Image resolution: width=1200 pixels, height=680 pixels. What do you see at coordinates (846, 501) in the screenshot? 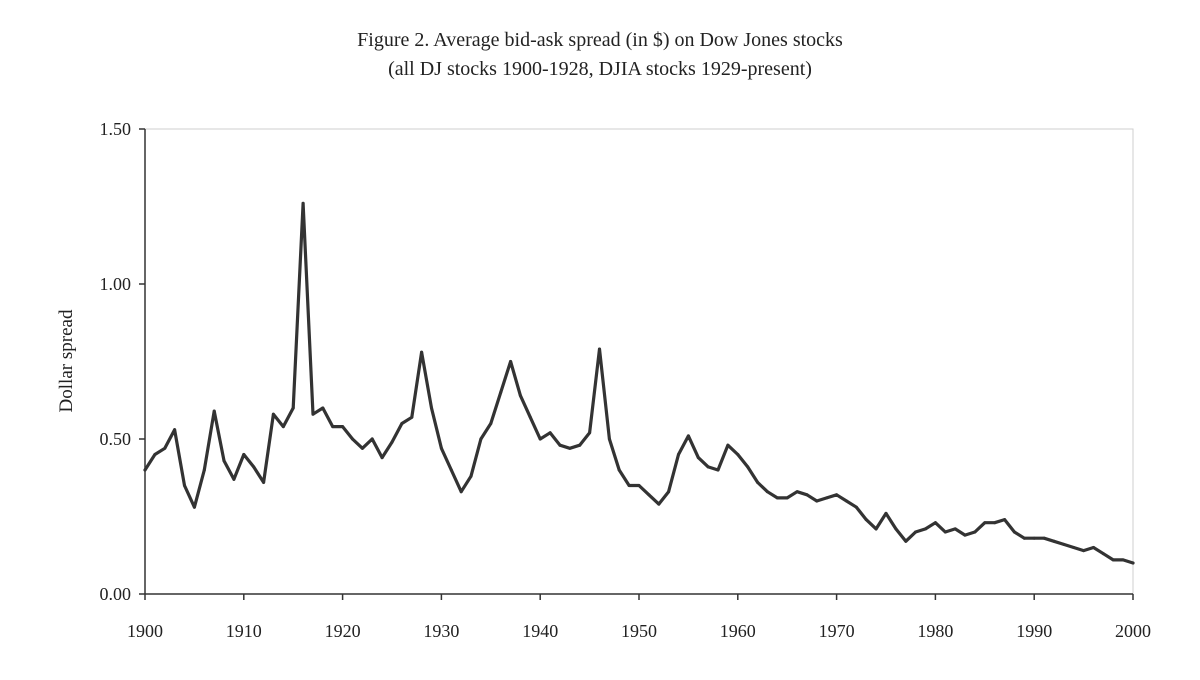
I see `data-point-1971` at bounding box center [846, 501].